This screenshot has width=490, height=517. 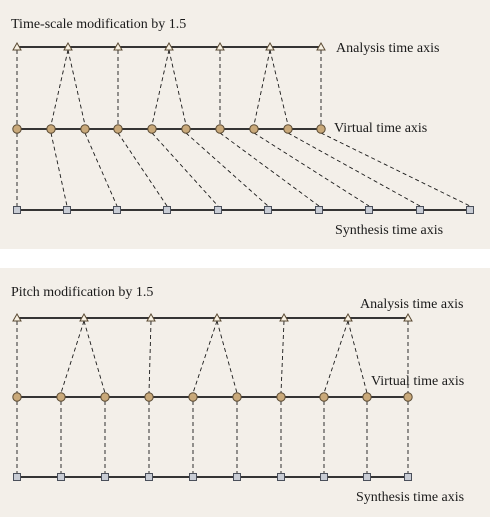 I want to click on pitch-title: Pitch modification by 1.5, so click(x=82, y=292).